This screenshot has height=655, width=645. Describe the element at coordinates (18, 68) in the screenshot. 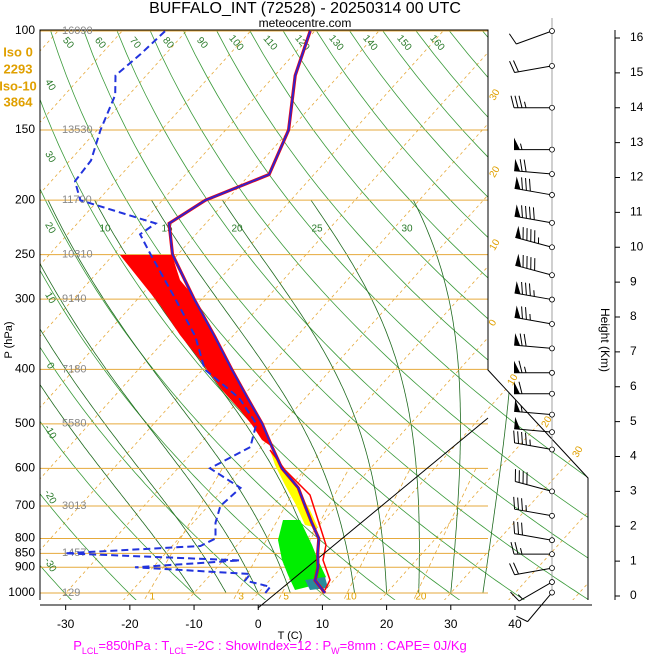

I see `freezing-value: 2293` at that location.